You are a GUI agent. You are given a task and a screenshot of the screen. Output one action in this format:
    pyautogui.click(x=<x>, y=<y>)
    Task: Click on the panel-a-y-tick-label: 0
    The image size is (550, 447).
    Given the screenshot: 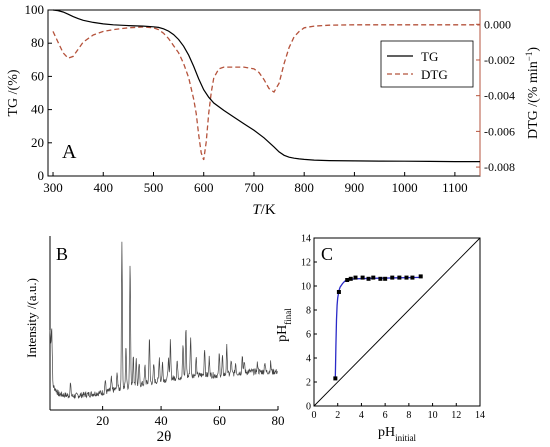 What is the action you would take?
    pyautogui.click(x=41, y=175)
    